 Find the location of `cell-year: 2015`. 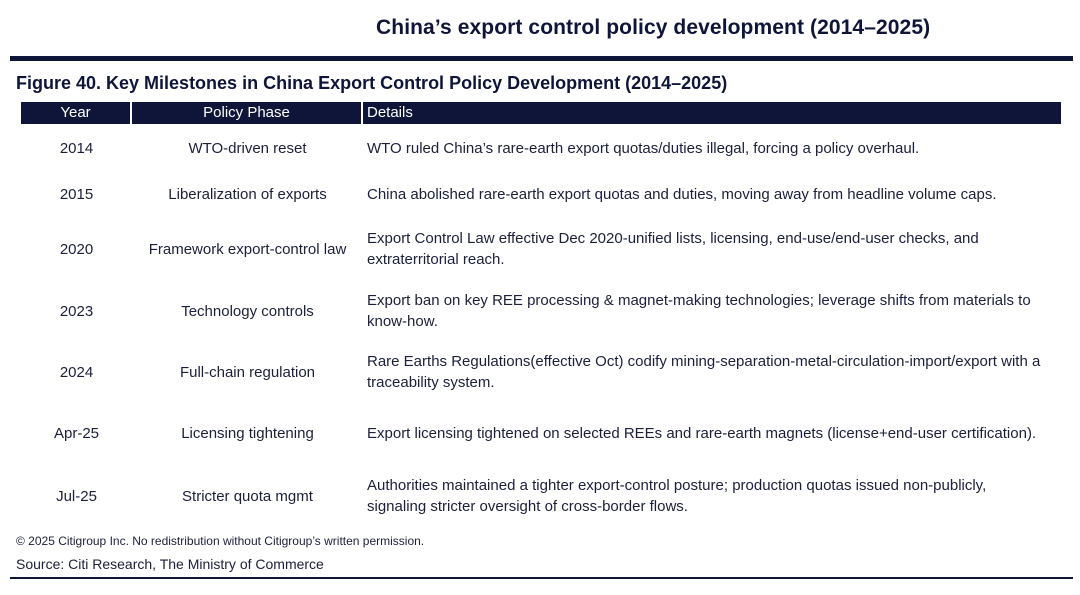

cell-year: 2015 is located at coordinates (76, 194).